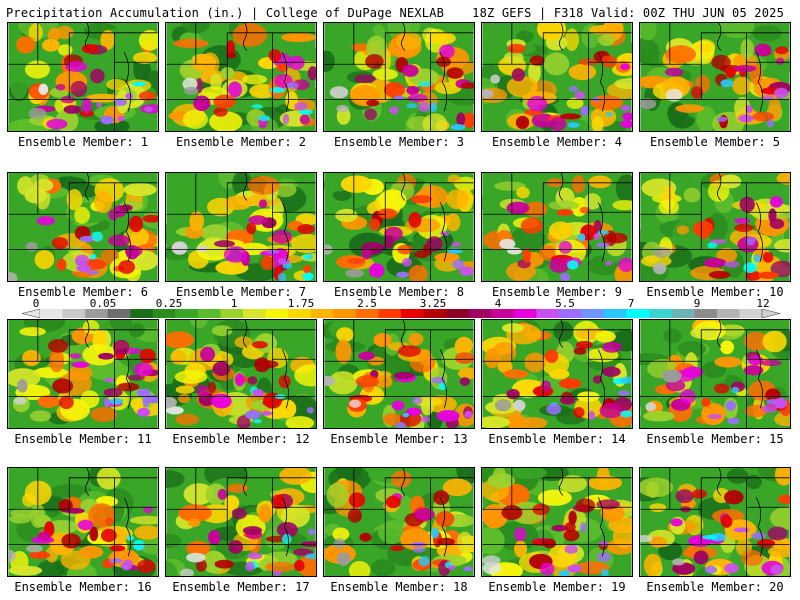 This screenshot has height=600, width=800. I want to click on ensemble-member-label: Ensemble Member: 14, so click(557, 439).